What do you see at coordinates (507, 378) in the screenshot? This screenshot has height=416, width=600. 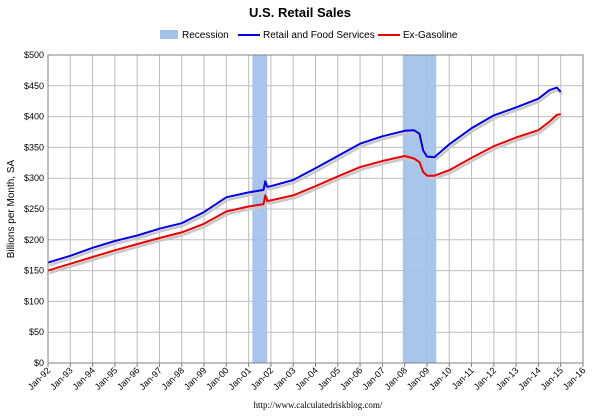 I see `x-tick-label: Jan-13` at bounding box center [507, 378].